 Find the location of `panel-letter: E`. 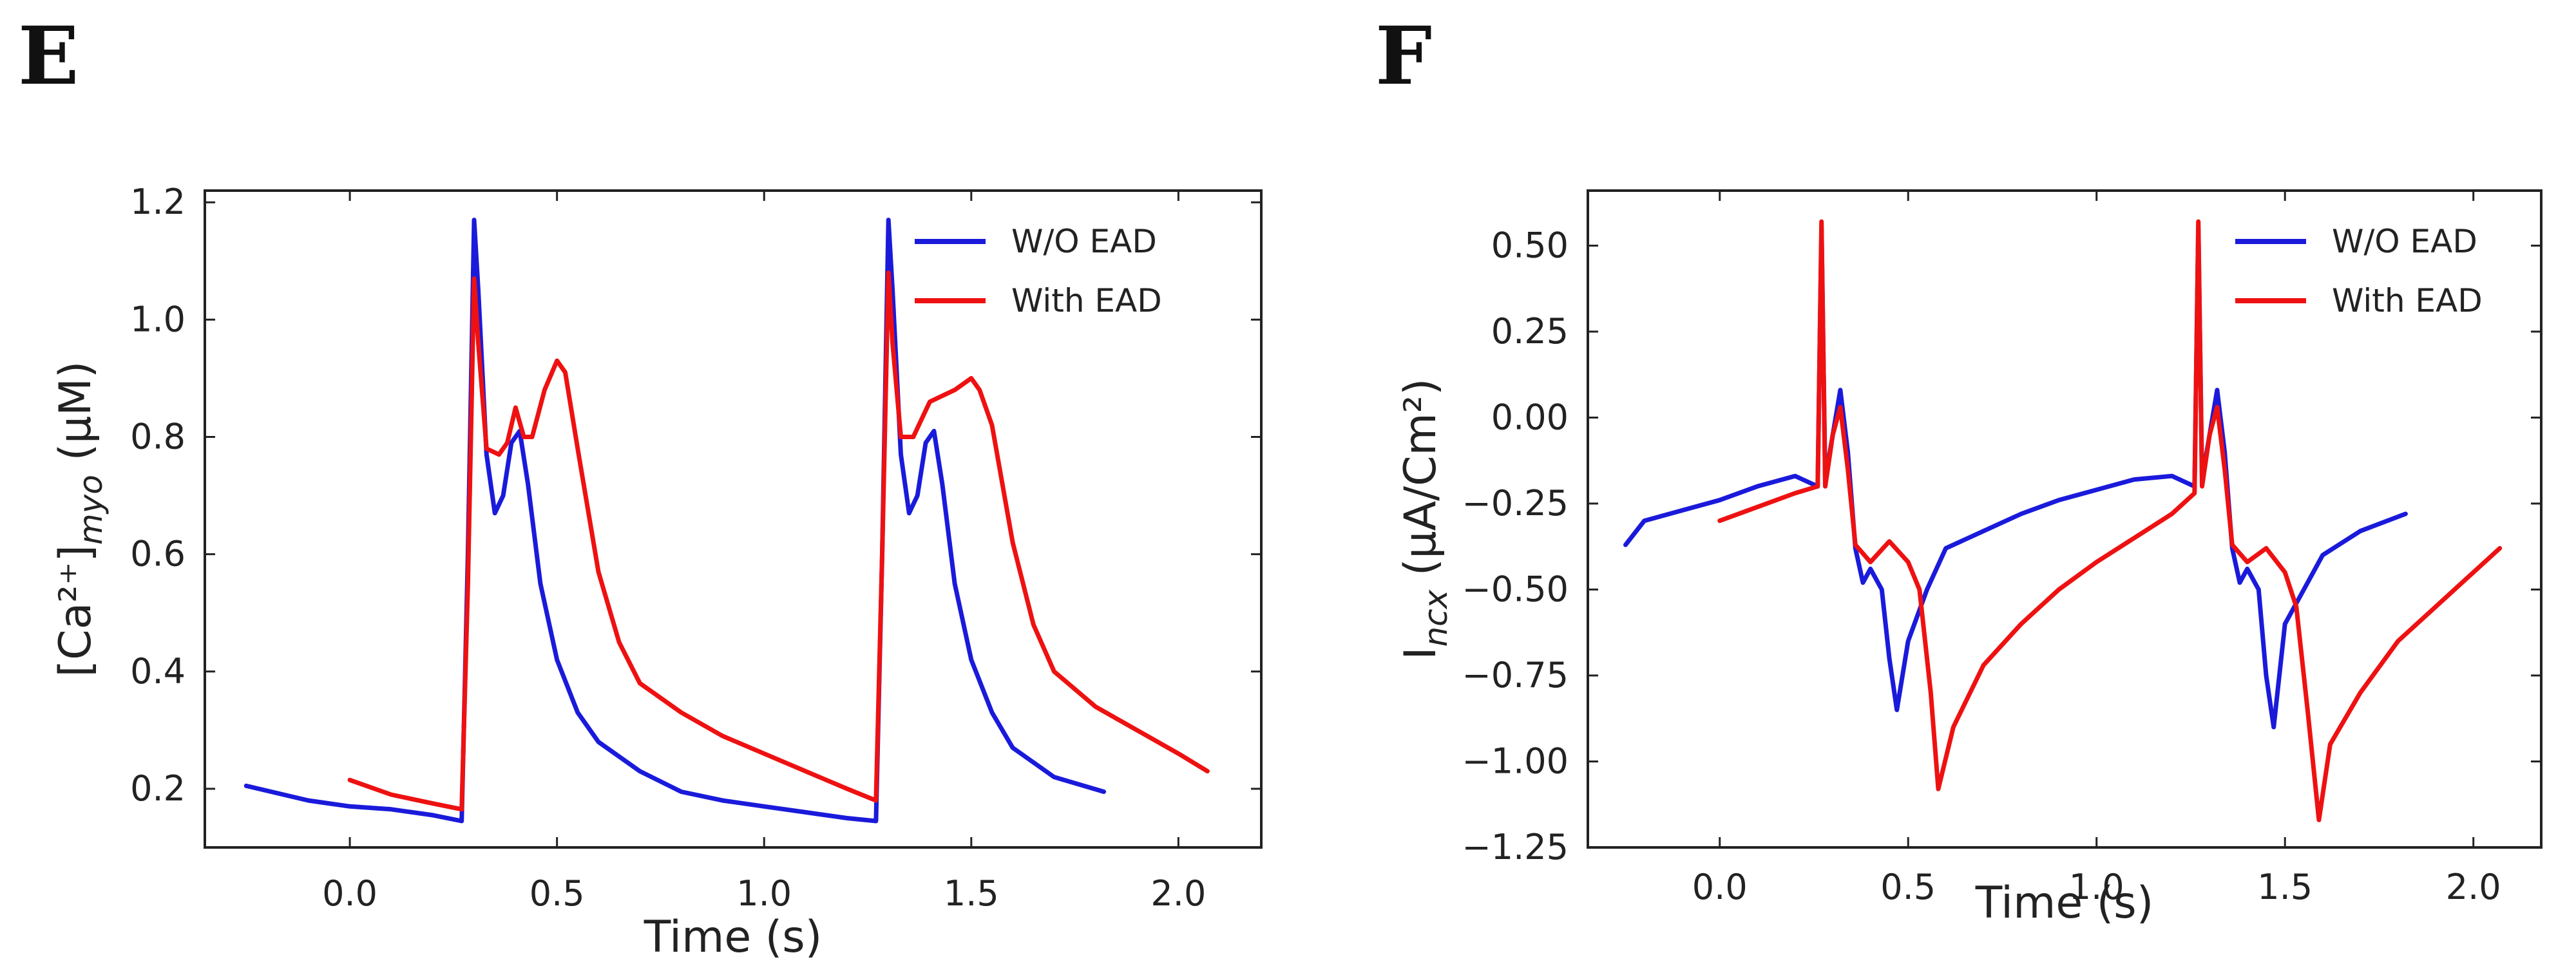

panel-letter: E is located at coordinates (48, 57).